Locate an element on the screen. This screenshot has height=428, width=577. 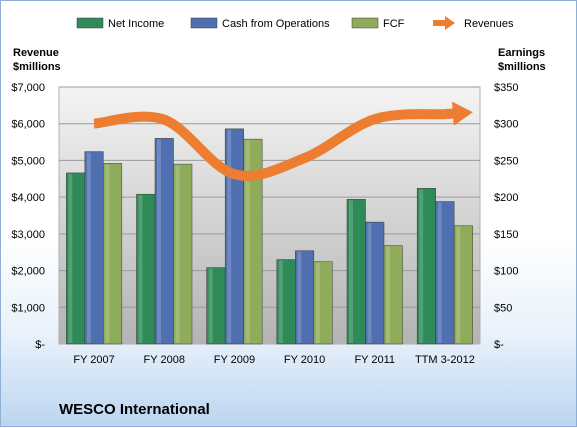
y-left-tick-label: $4,000 is located at coordinates (28, 198).